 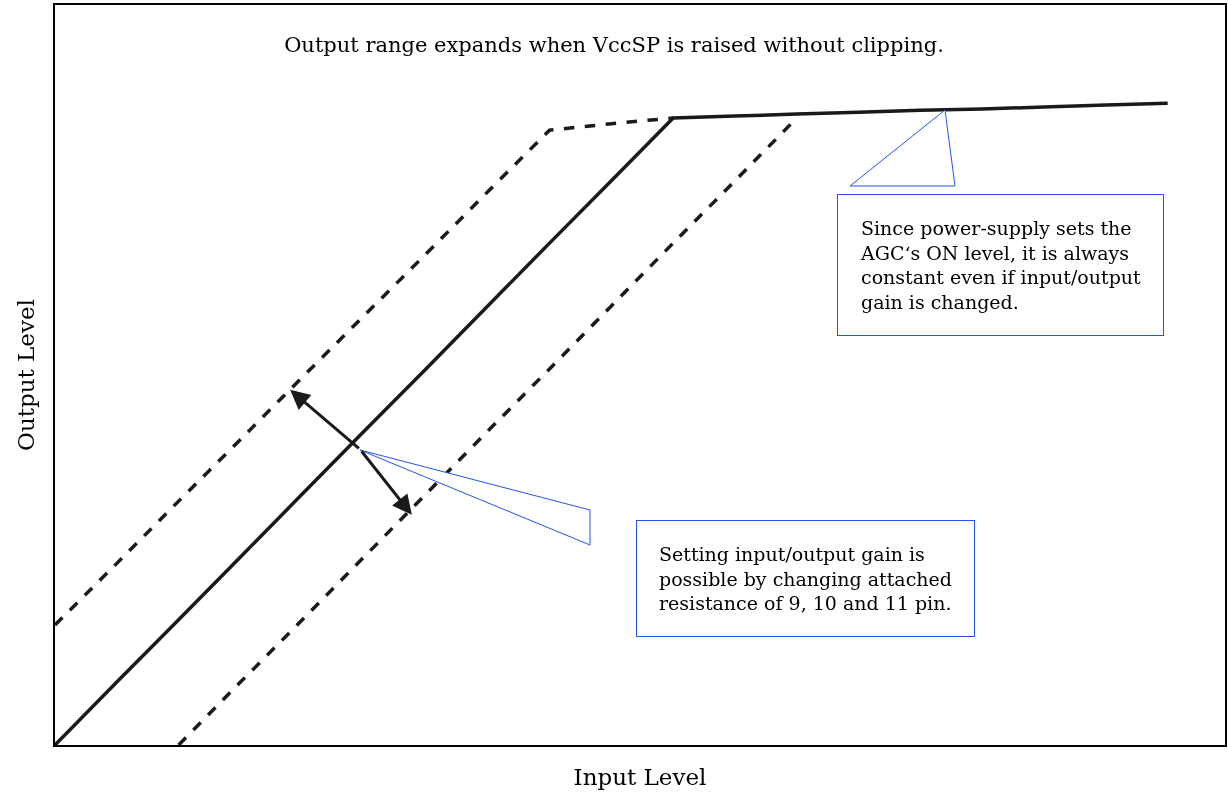 I want to click on y-axis-title: Output Level, so click(x=26, y=375).